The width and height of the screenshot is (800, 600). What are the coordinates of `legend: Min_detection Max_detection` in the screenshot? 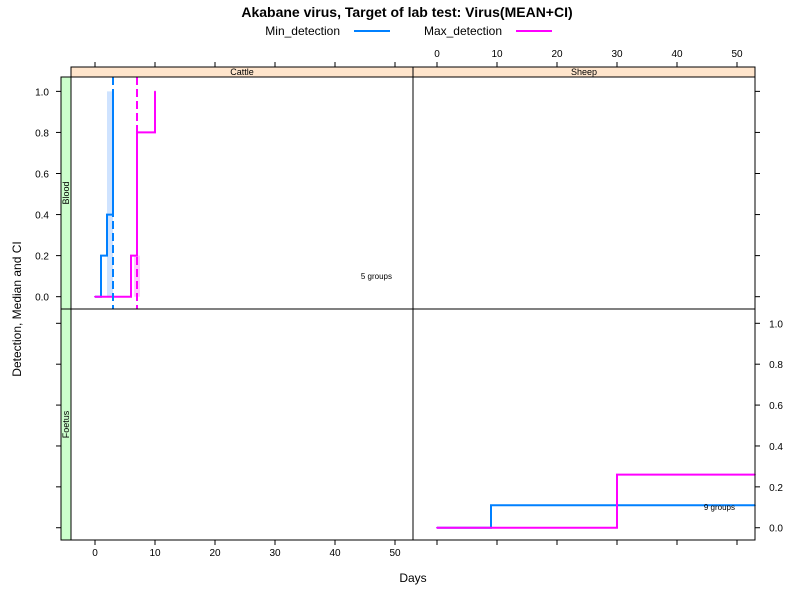 It's located at (408, 31).